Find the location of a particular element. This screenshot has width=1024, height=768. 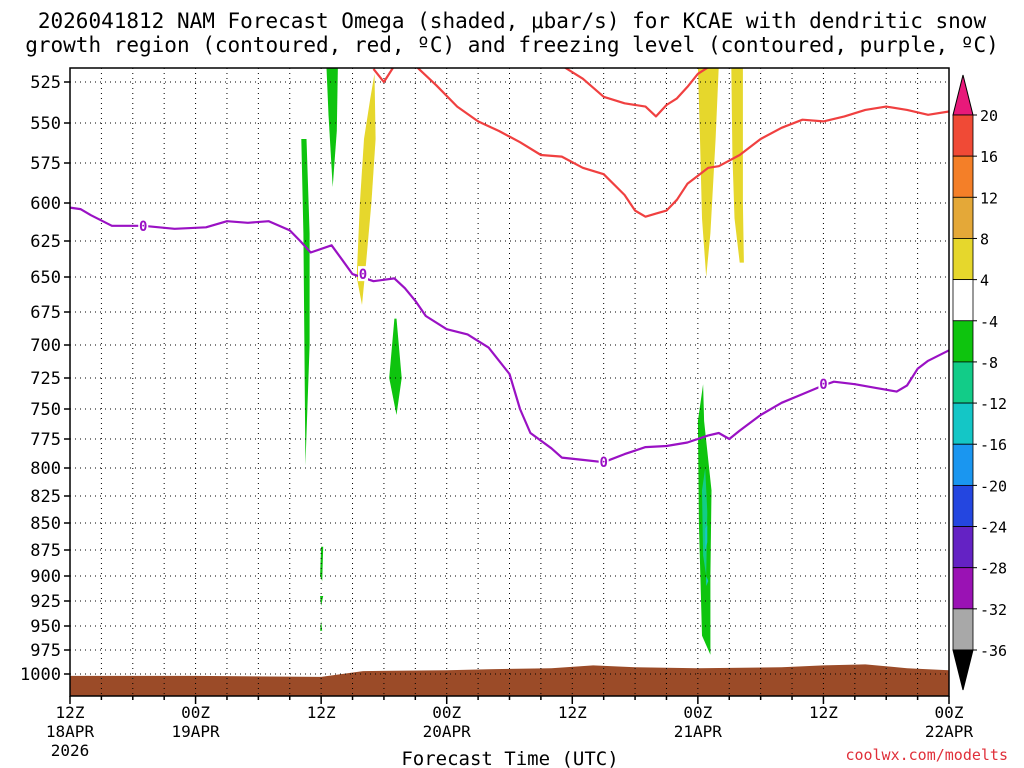

x-tick-date: 18APR is located at coordinates (70, 731).